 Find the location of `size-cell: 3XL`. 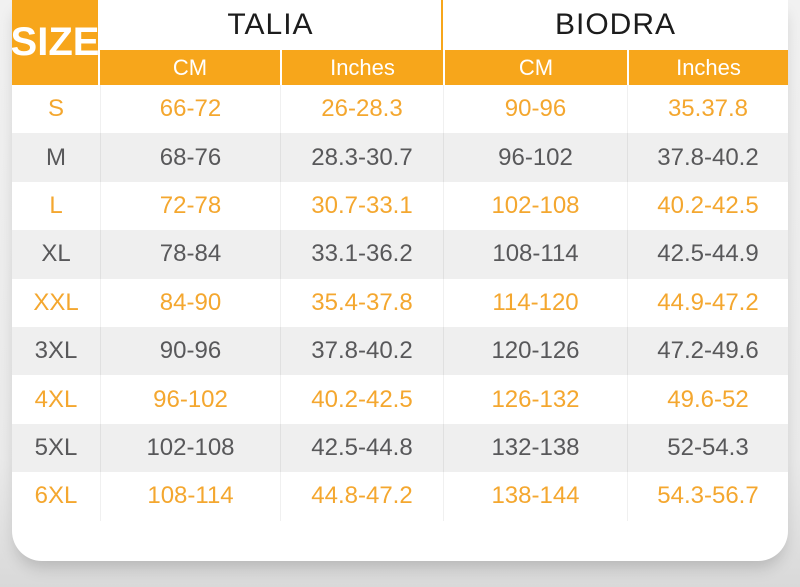

size-cell: 3XL is located at coordinates (56, 351).